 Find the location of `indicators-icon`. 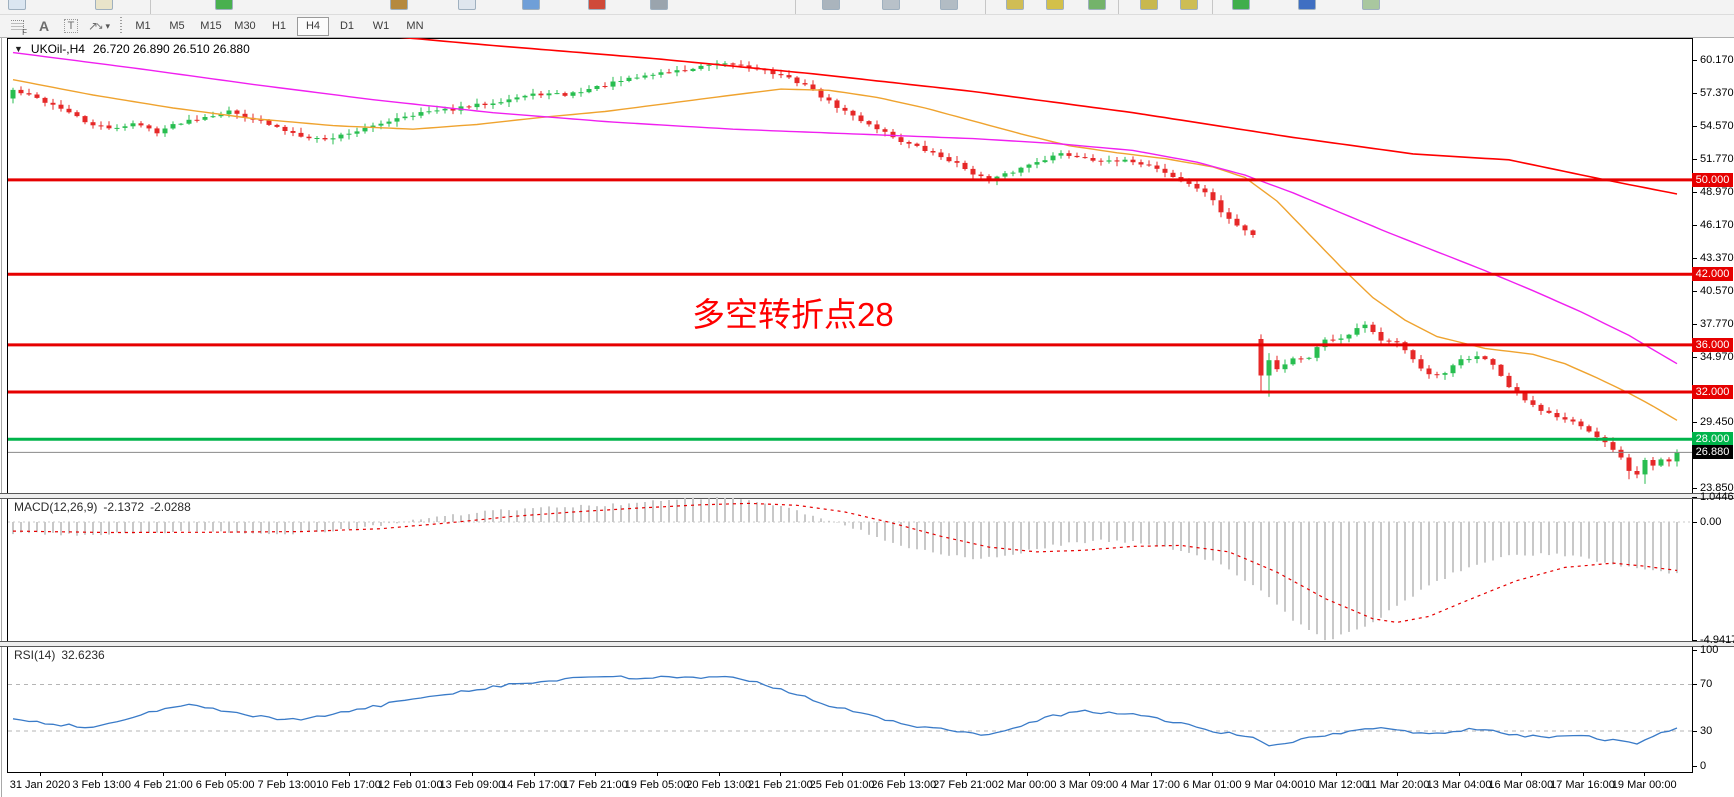

indicators-icon is located at coordinates (399, 5).